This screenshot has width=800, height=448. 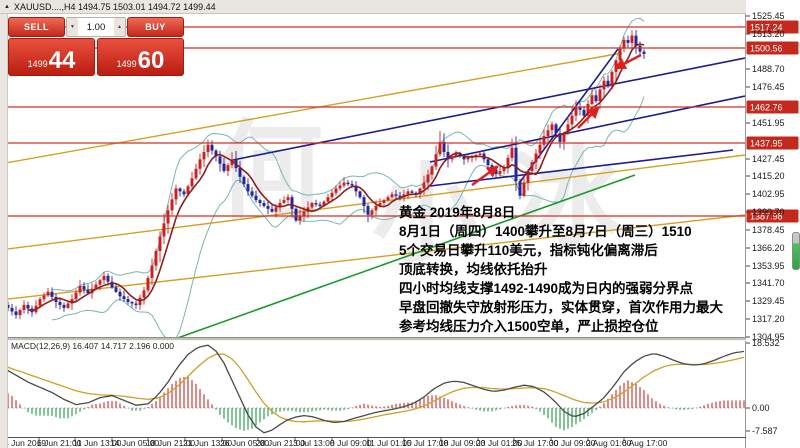 I want to click on sell-button: SELL, so click(x=36, y=27).